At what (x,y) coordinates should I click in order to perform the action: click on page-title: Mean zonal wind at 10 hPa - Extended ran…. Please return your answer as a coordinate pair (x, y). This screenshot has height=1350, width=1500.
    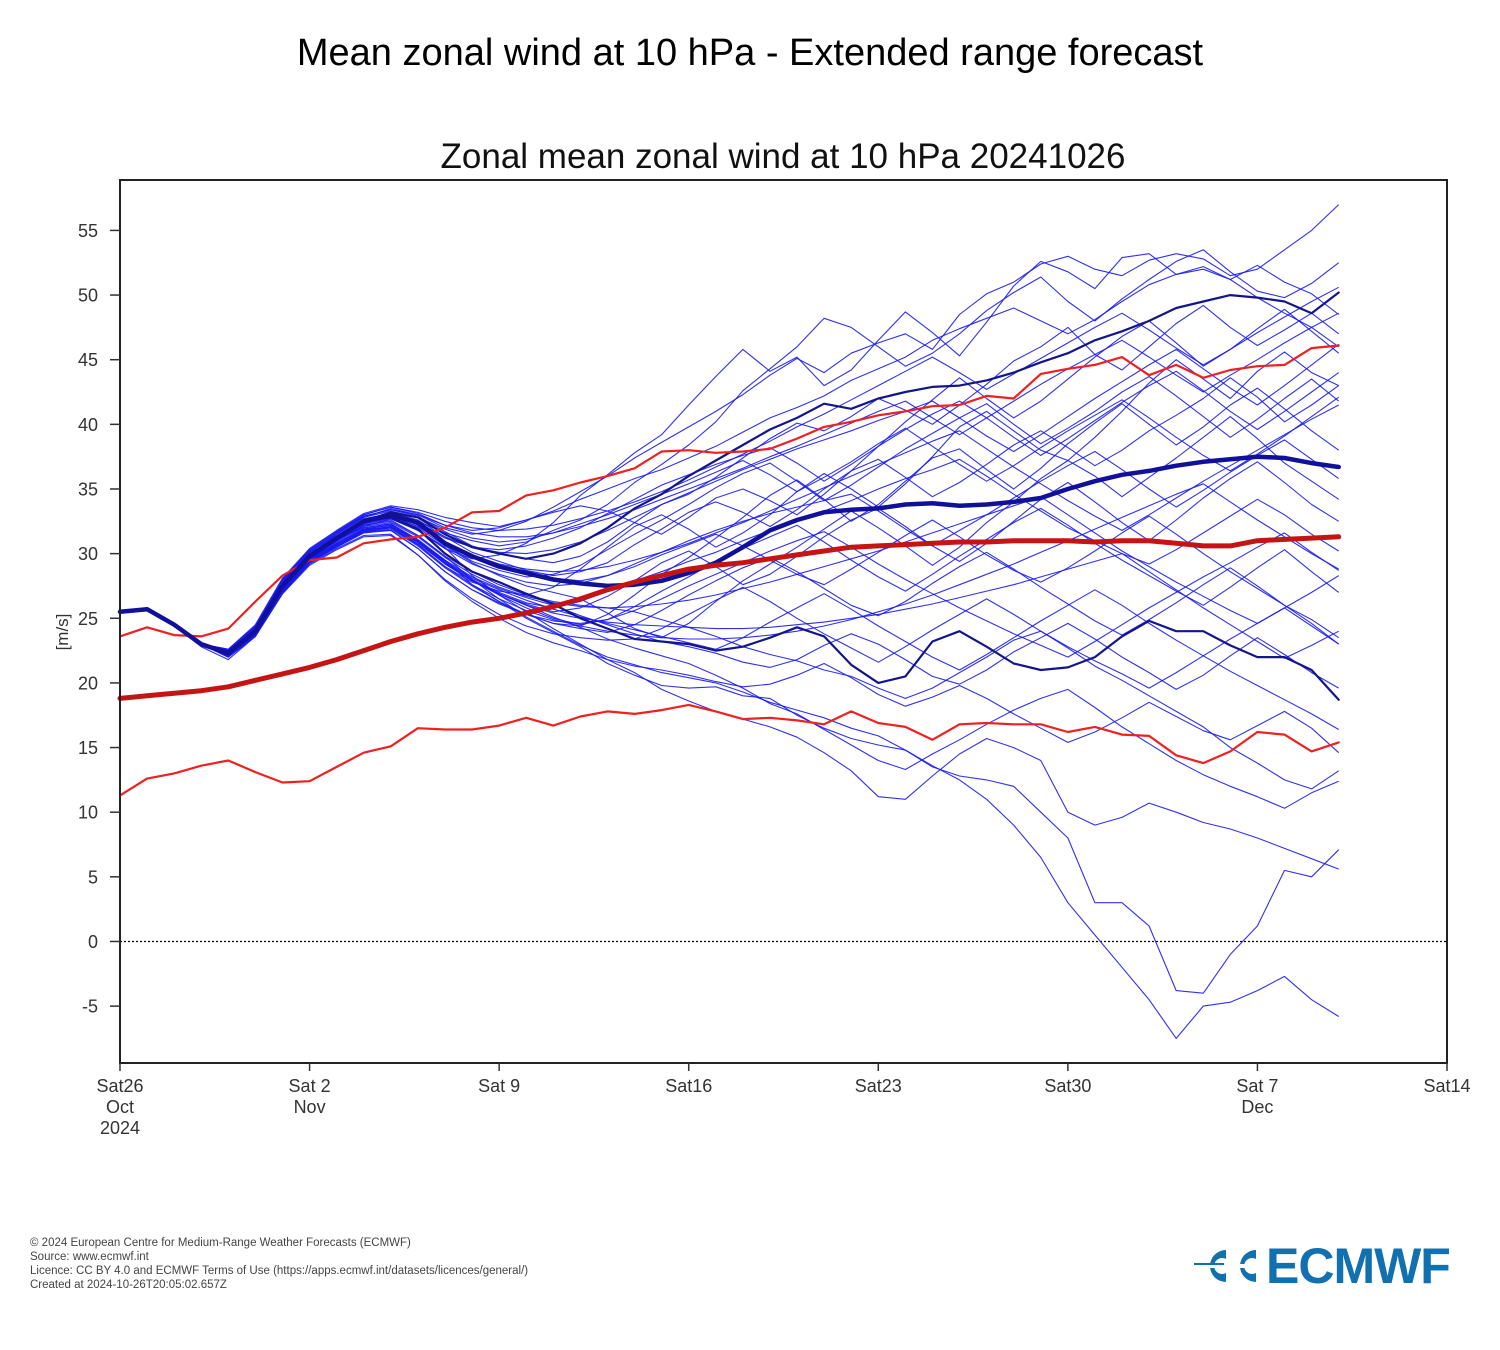
    Looking at the image, I should click on (750, 53).